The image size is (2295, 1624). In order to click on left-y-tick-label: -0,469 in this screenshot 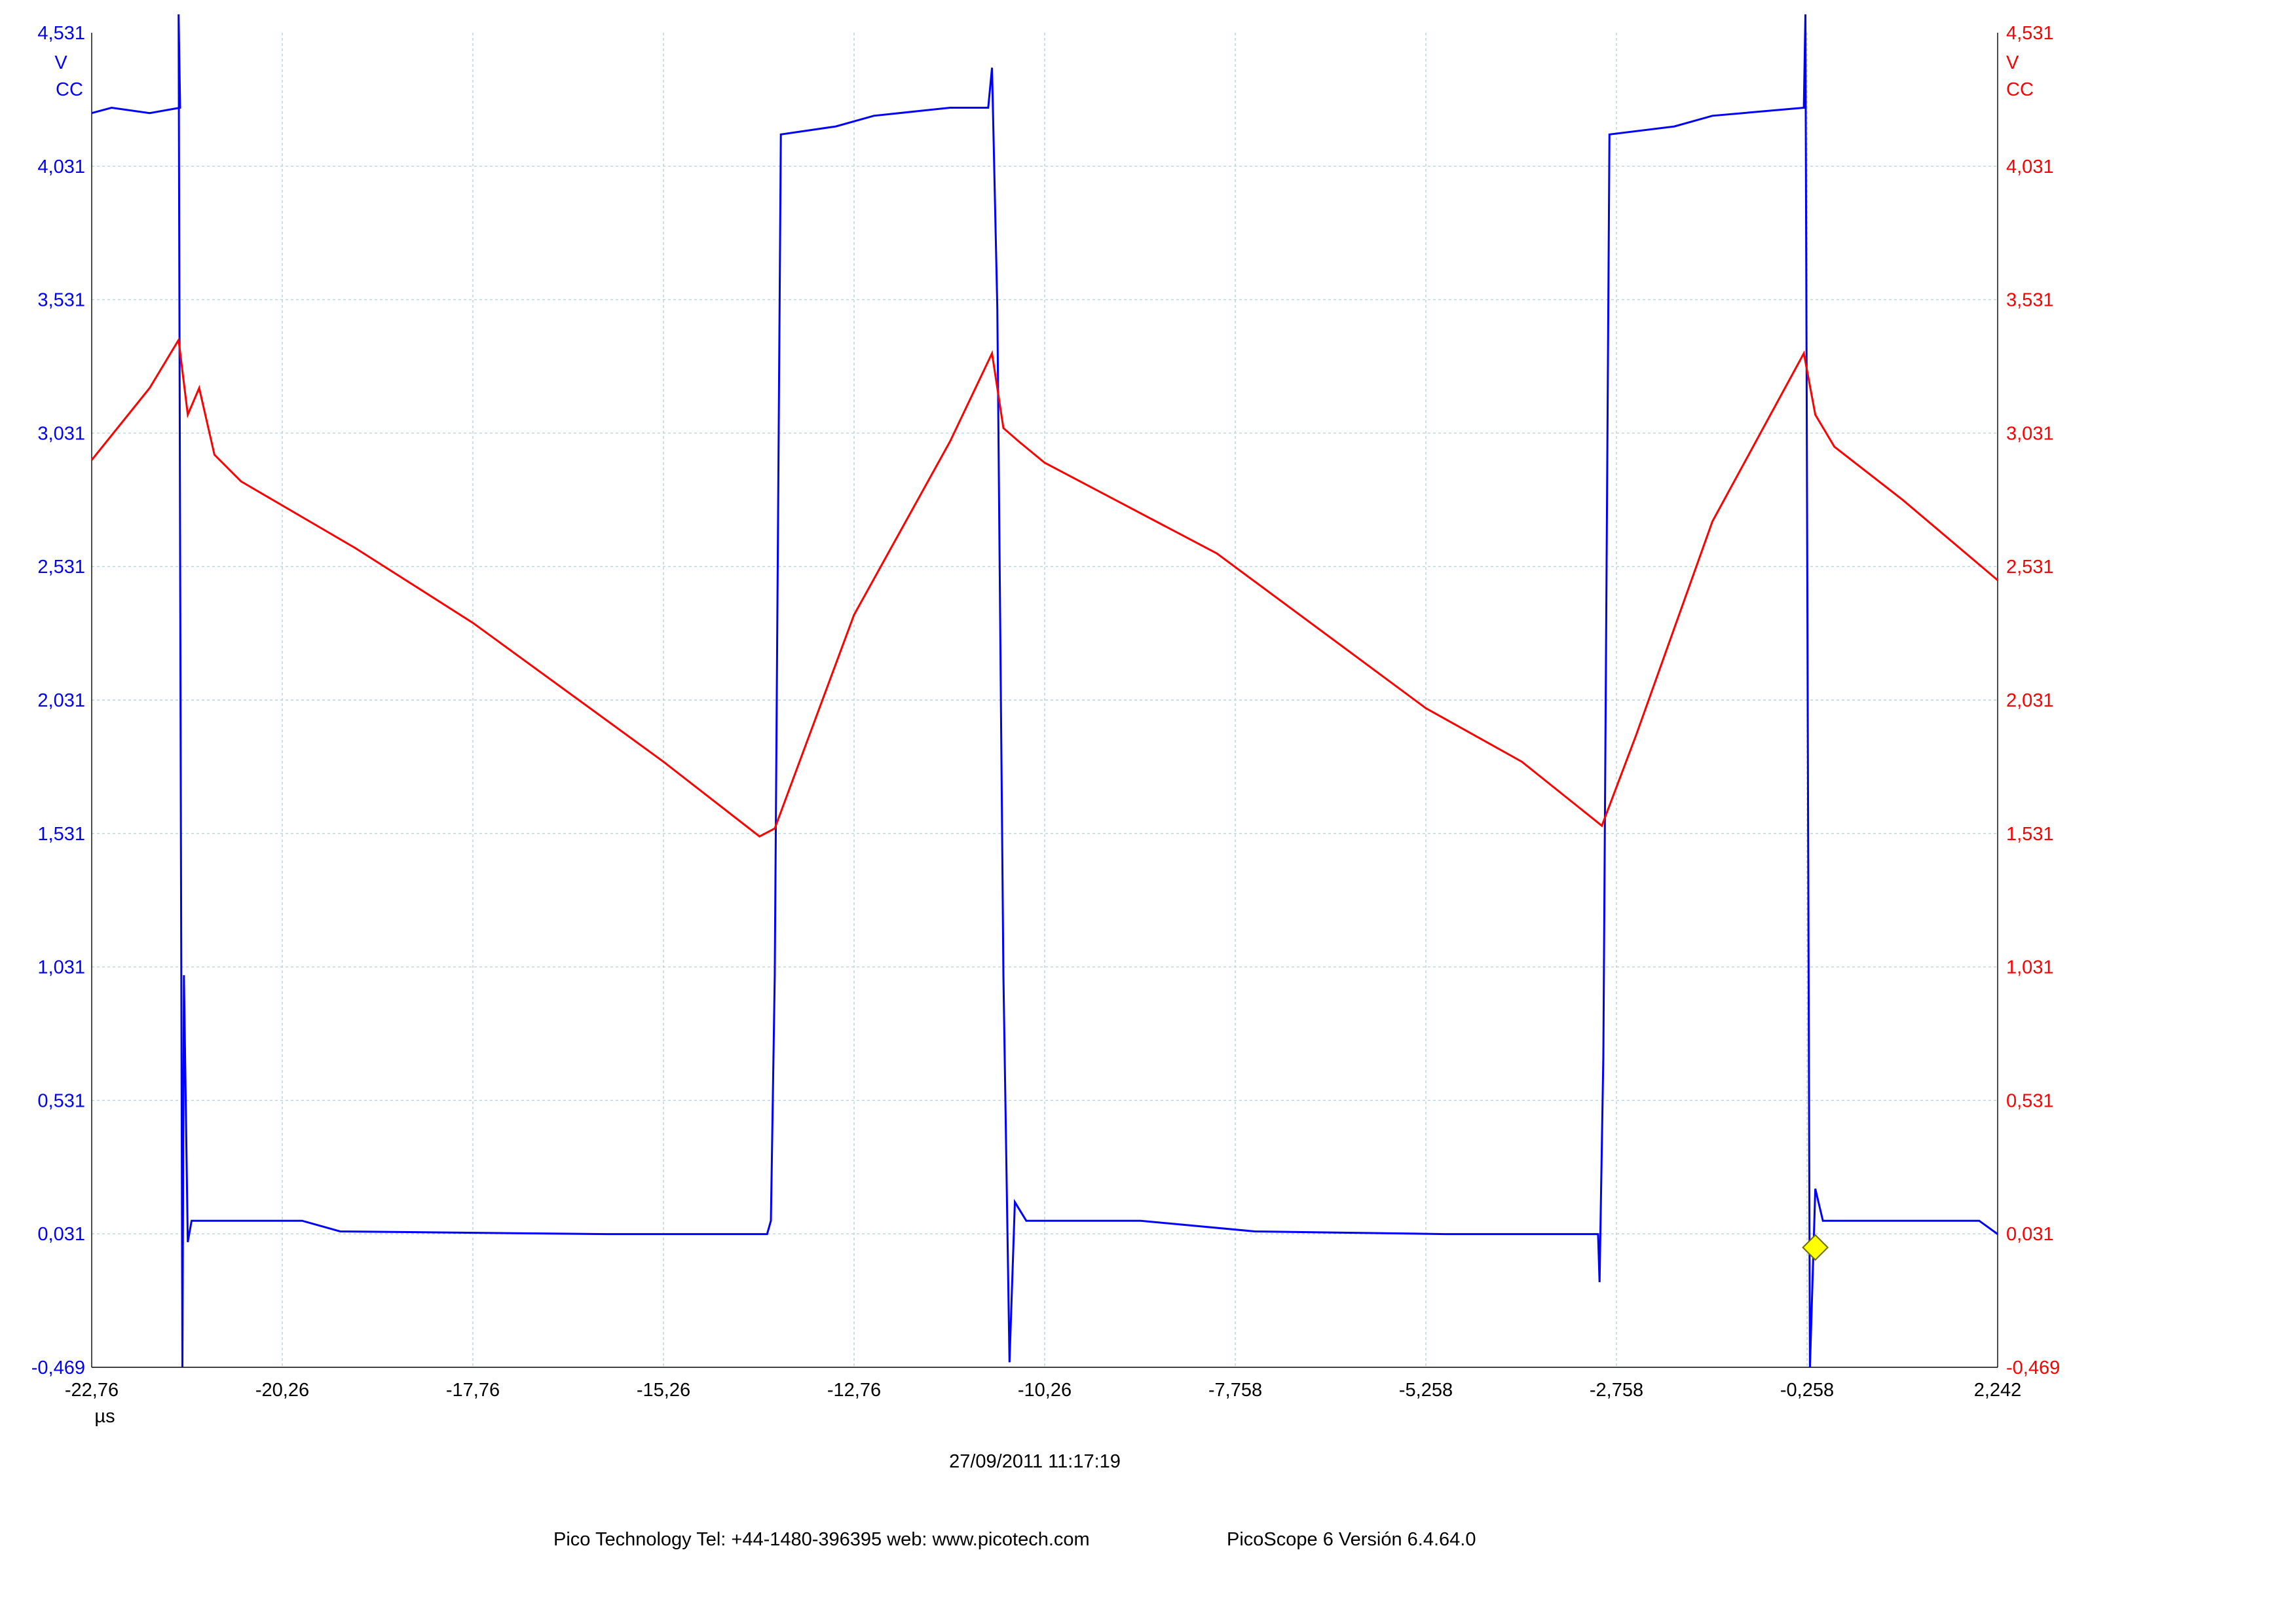, I will do `click(58, 1367)`.